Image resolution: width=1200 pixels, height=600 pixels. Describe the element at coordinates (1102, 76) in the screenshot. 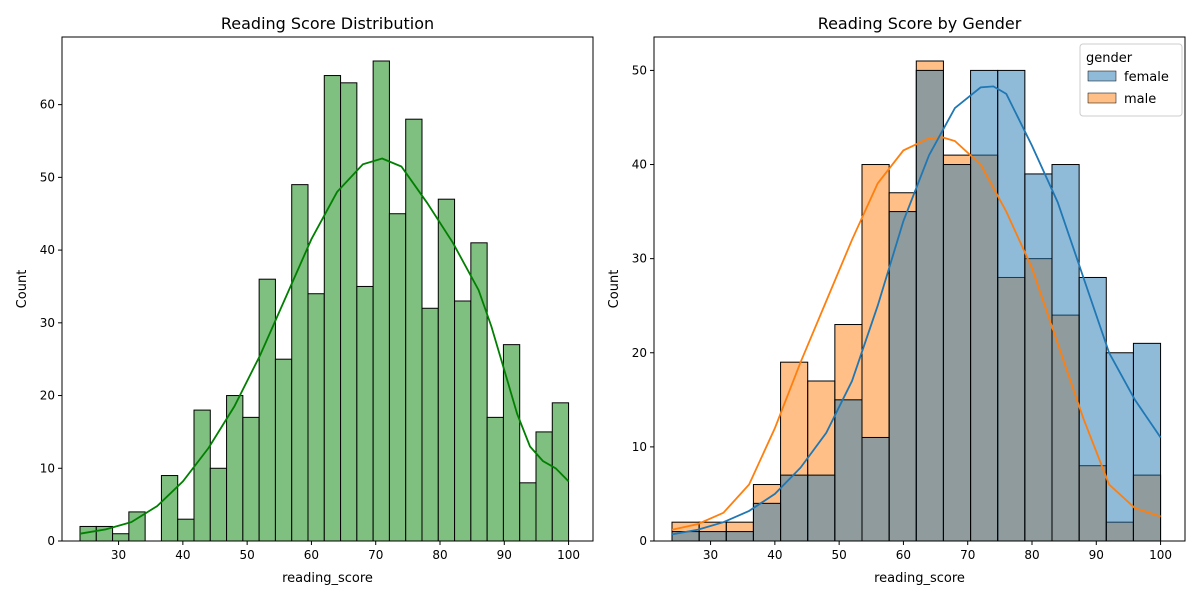

I see `legend-swatch-female` at that location.